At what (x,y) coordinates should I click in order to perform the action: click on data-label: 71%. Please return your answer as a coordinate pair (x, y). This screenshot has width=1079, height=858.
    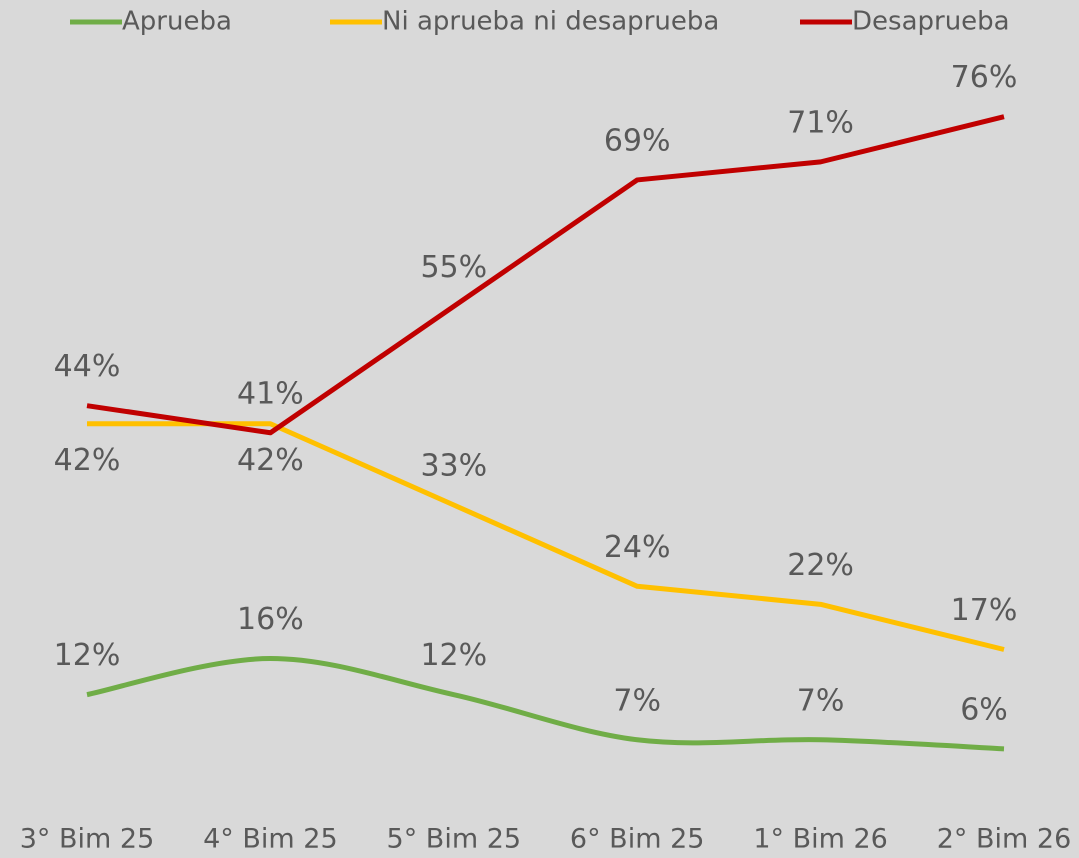
    Looking at the image, I should click on (820, 122).